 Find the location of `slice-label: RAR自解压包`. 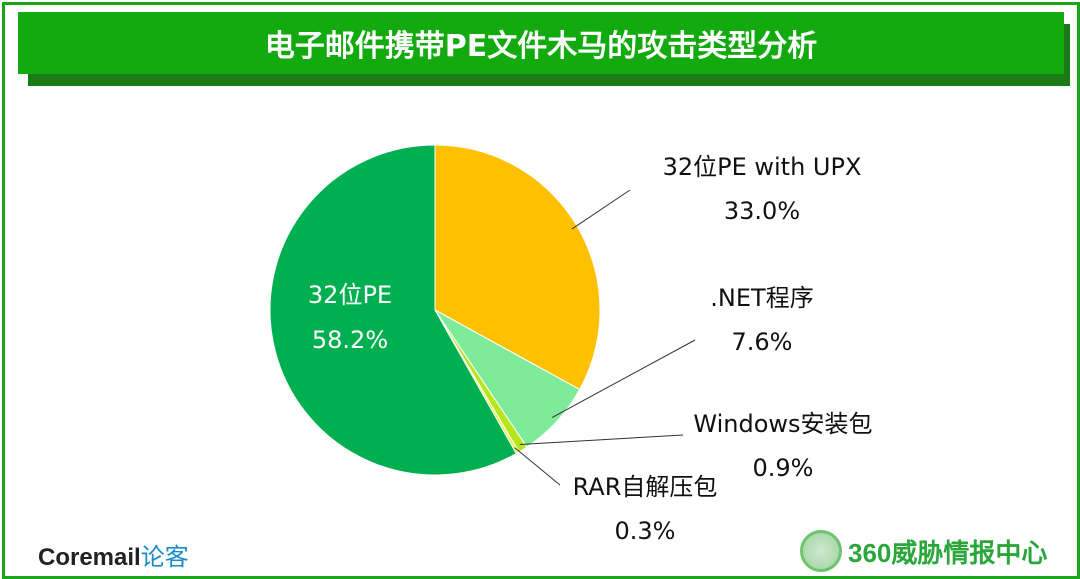

slice-label: RAR自解压包 is located at coordinates (645, 487).